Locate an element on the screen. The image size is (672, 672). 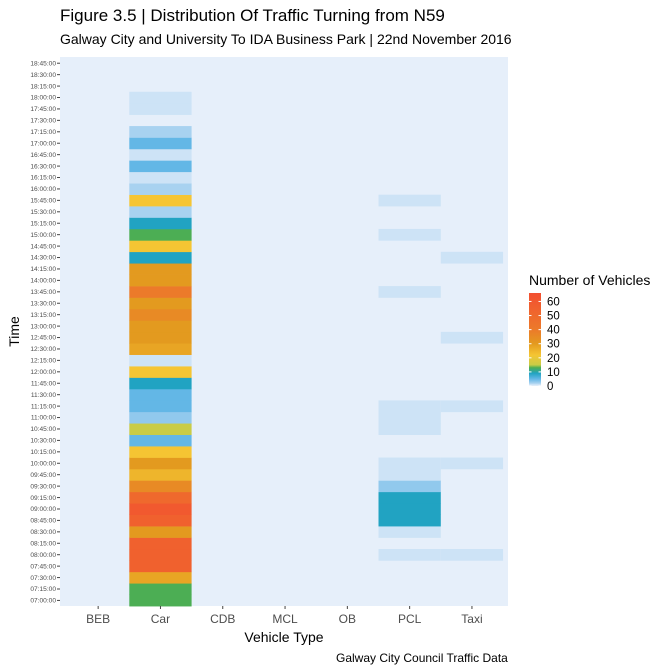
y-tick-label: 07:30:00 is located at coordinates (43, 578).